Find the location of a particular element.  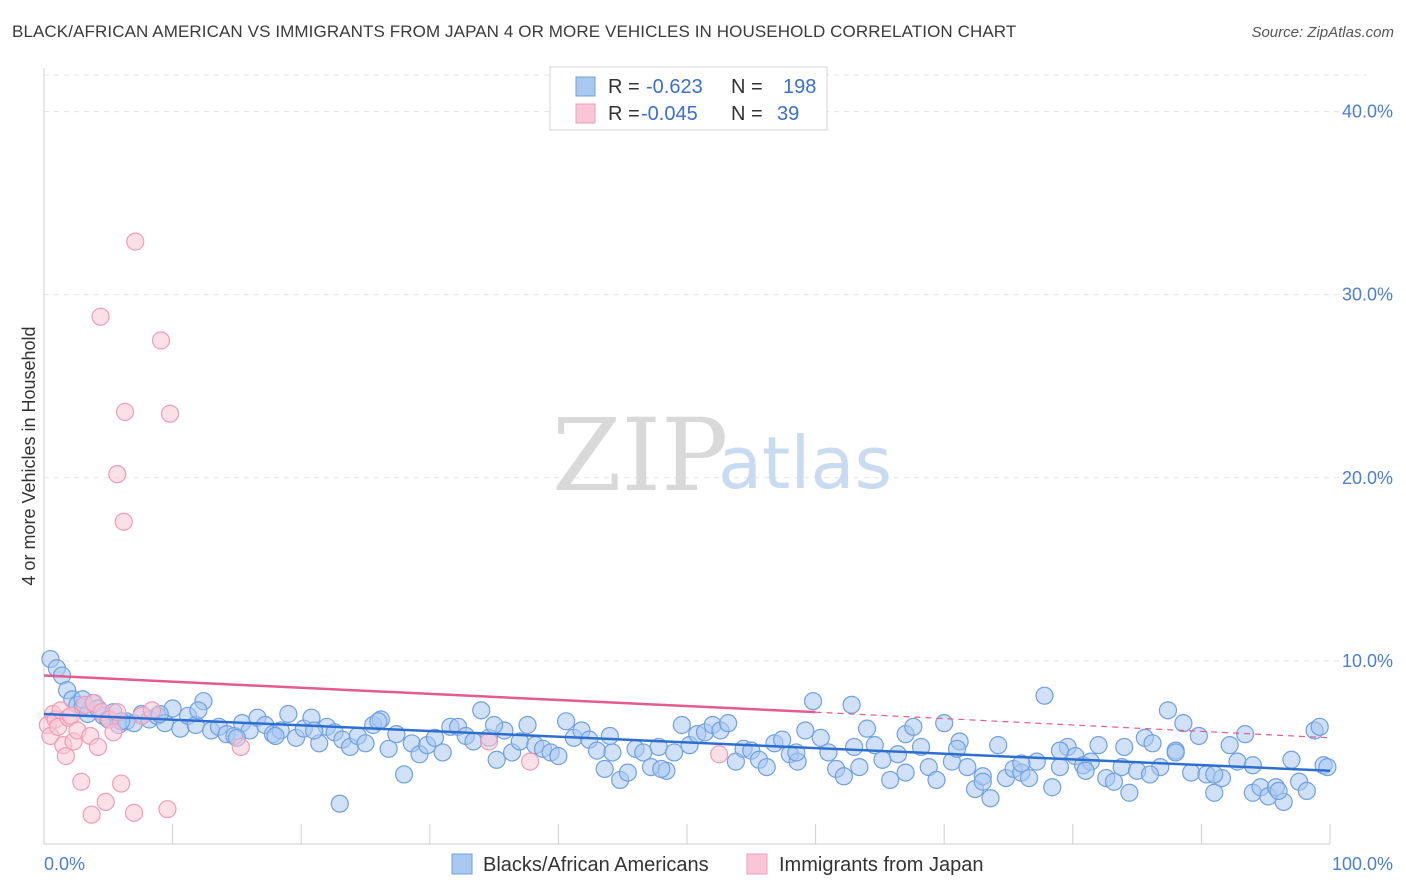

legend-r-label-1: R = is located at coordinates (624, 87).